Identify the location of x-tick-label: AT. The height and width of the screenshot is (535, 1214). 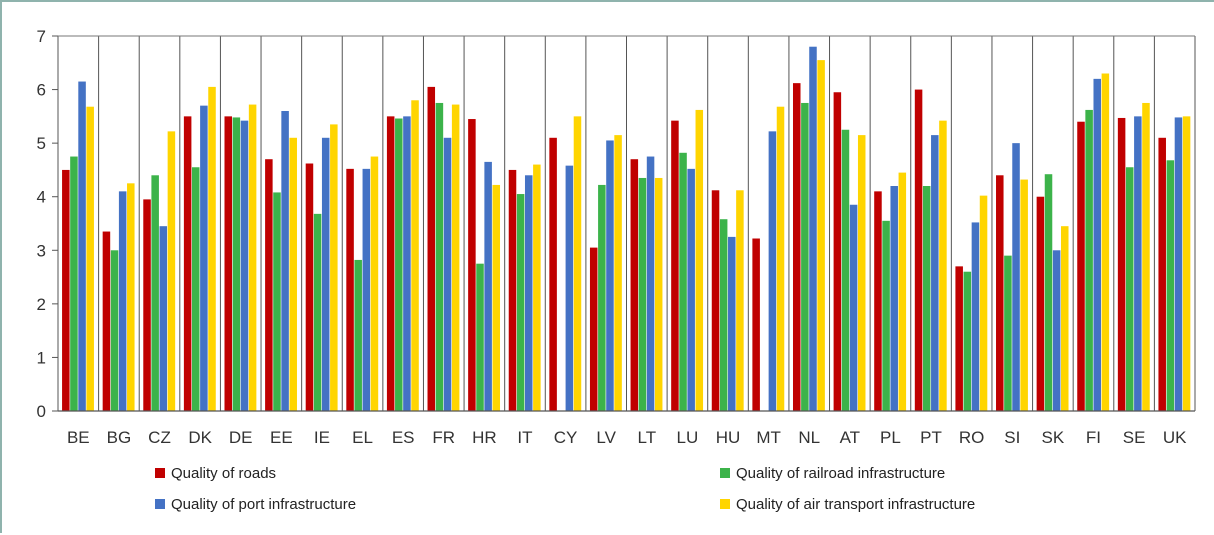
(850, 437).